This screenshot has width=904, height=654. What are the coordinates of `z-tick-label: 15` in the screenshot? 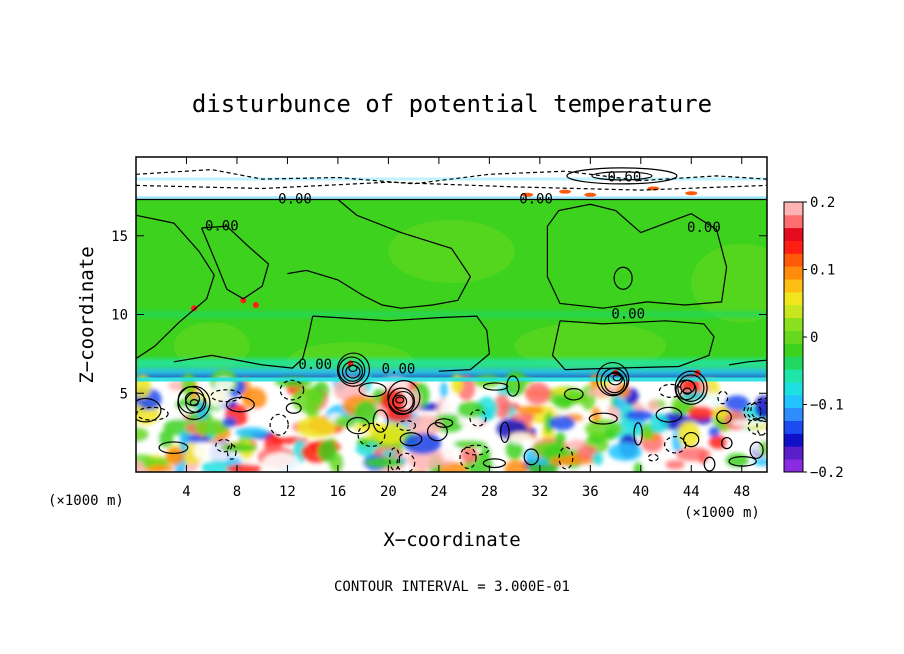 It's located at (119, 237).